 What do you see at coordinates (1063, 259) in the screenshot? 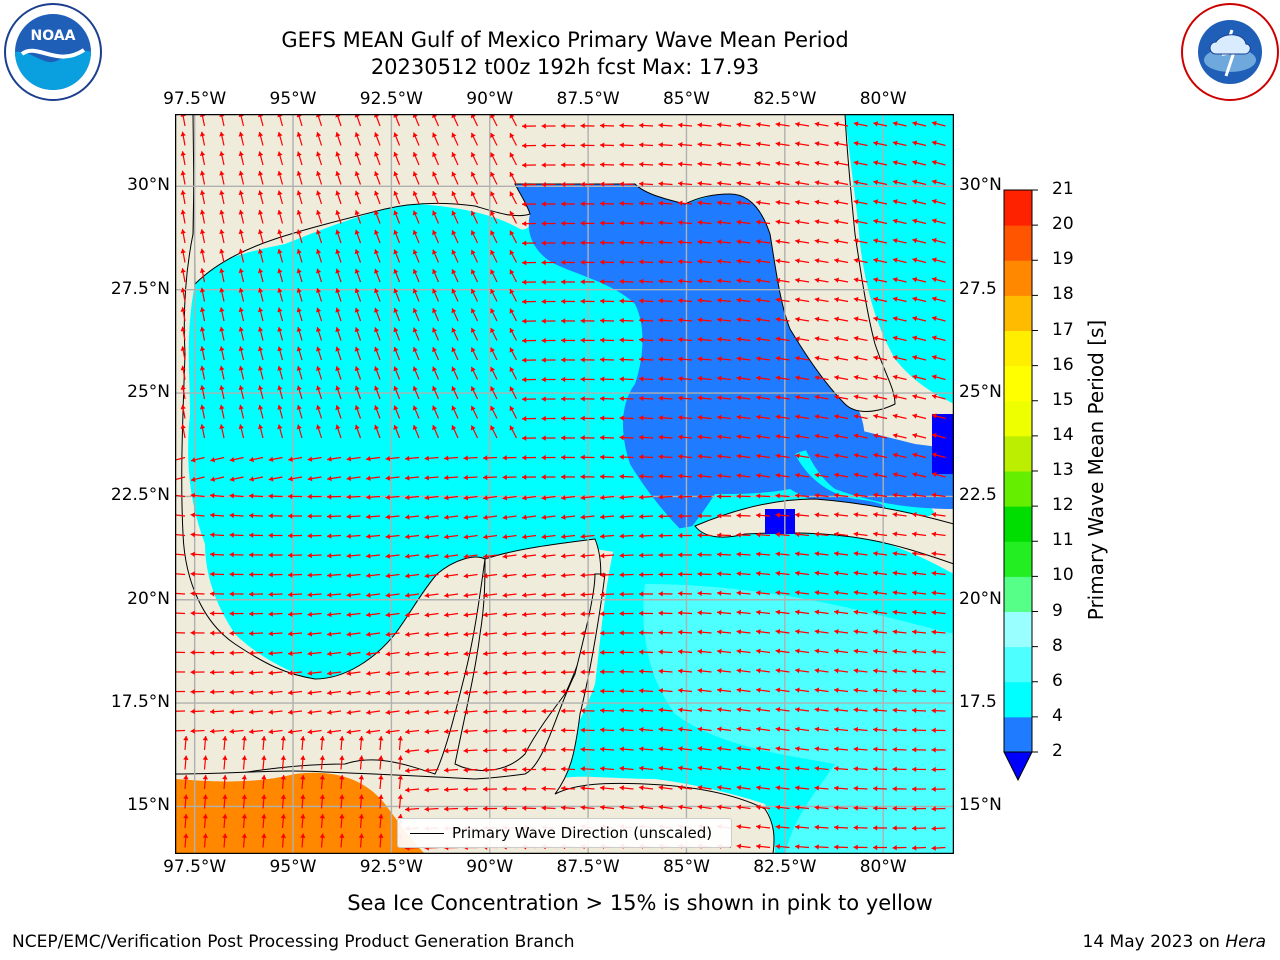
I see `colorbar-tick-label-14: 19` at bounding box center [1063, 259].